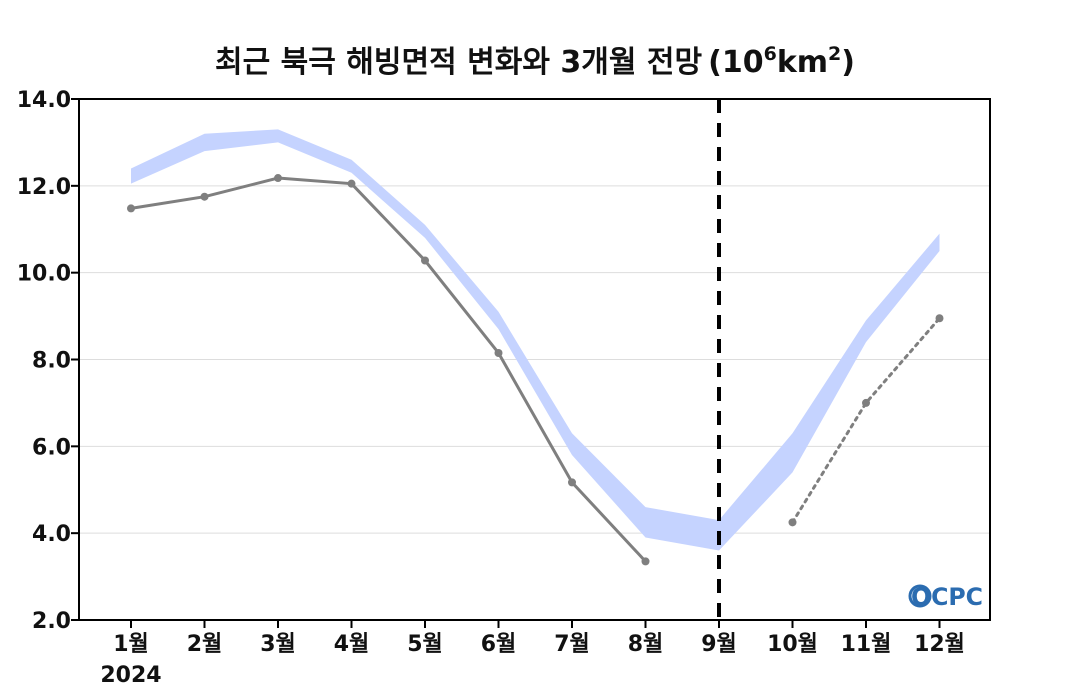  Describe the element at coordinates (719, 644) in the screenshot. I see `x-tick-label: 9월` at that location.